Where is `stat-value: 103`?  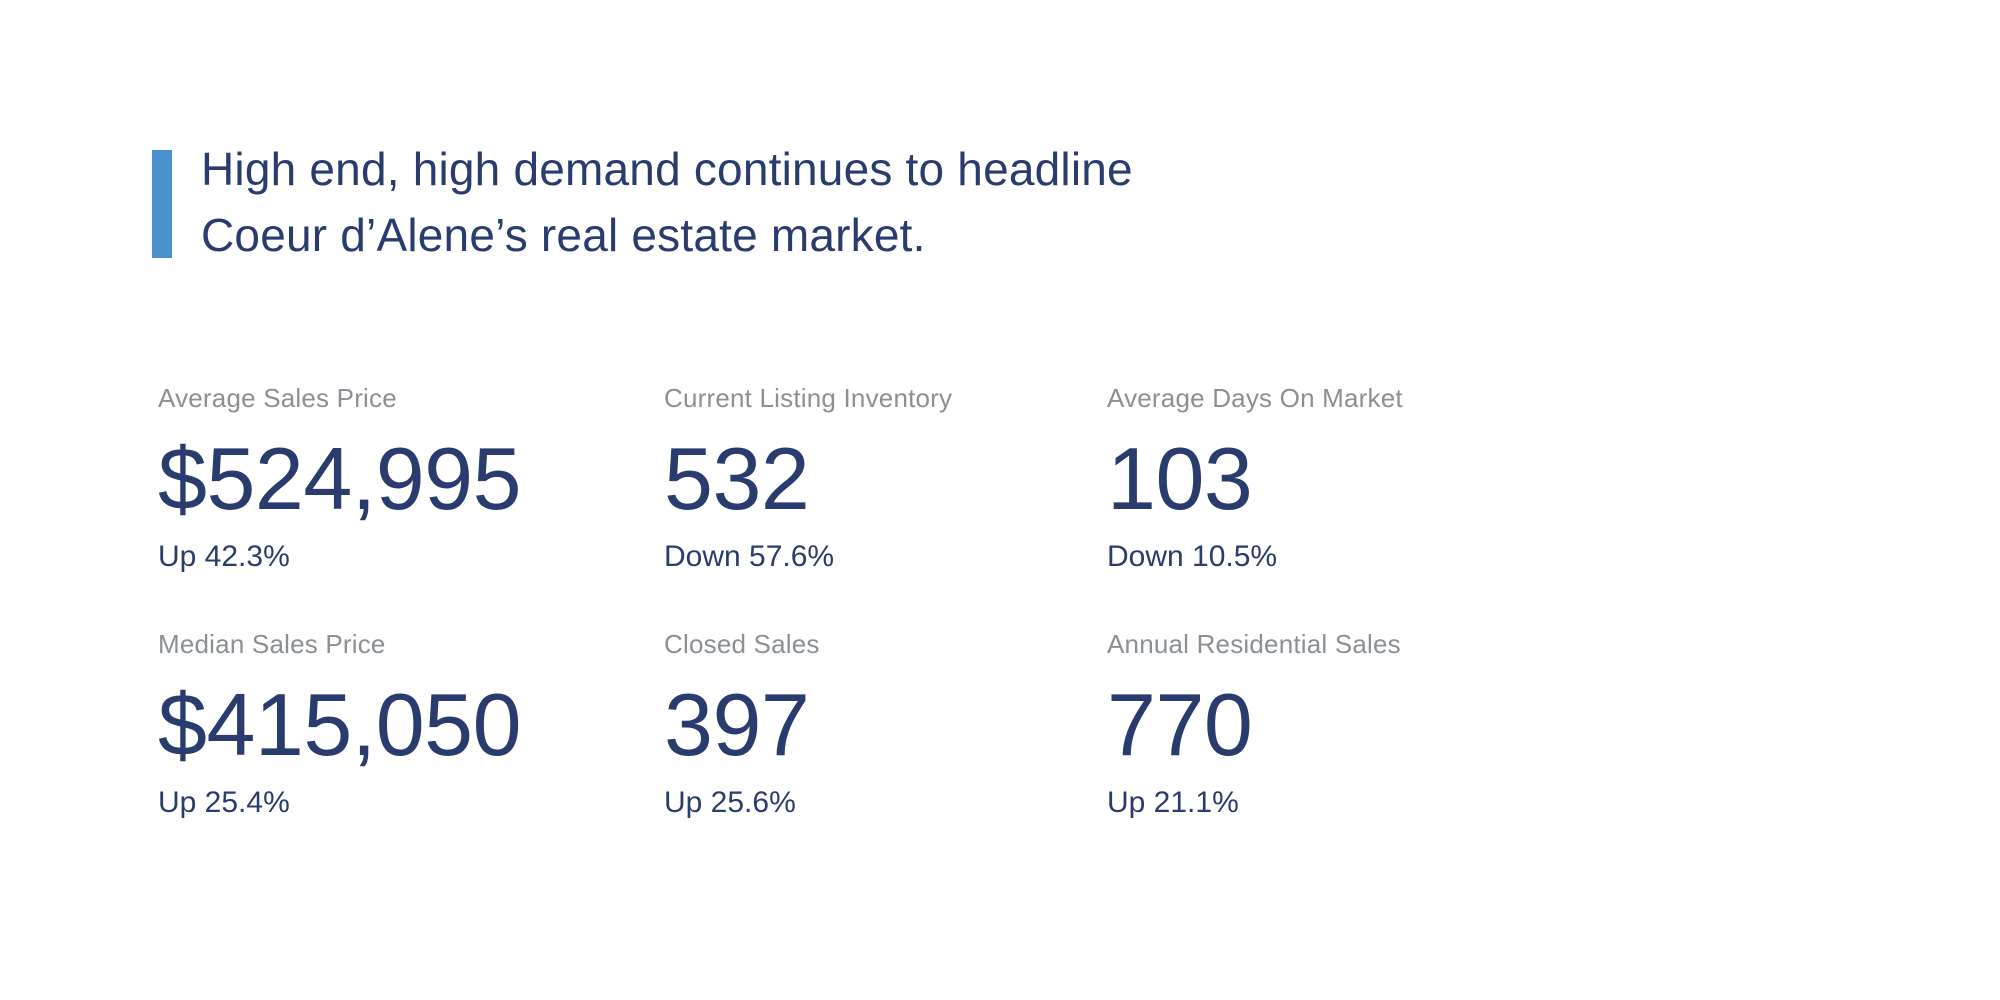
stat-value: 103 is located at coordinates (1180, 478).